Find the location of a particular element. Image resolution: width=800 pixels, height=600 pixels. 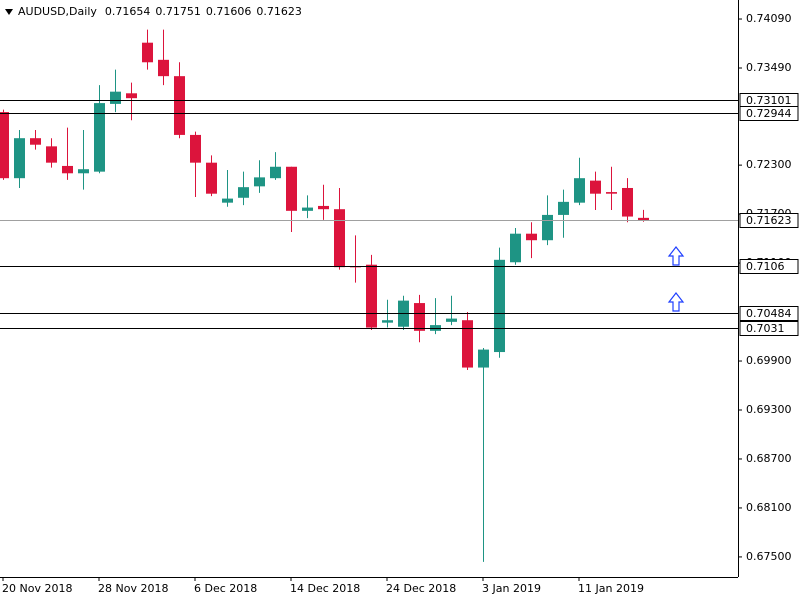

y-tick-label: 0.72300 is located at coordinates (769, 164).